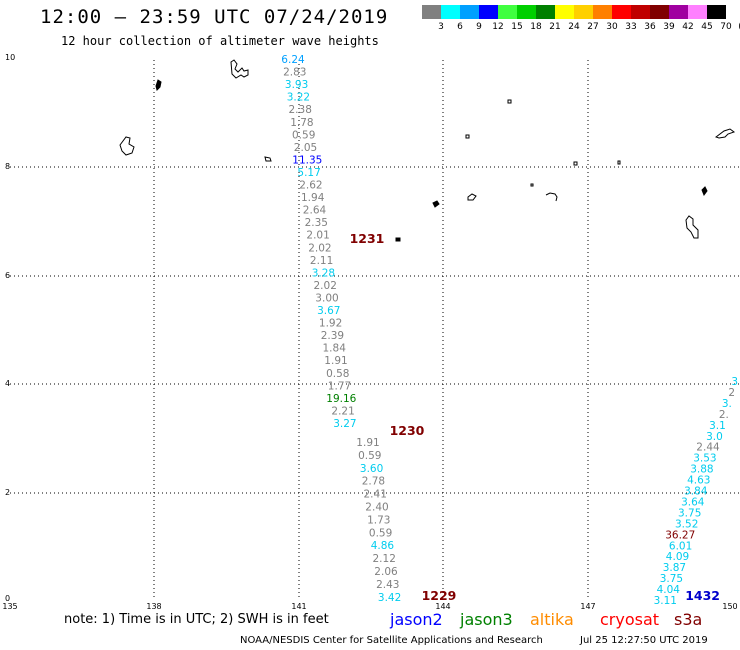 This screenshot has height=650, width=740. I want to click on swh-reading: 5.17, so click(308, 173).